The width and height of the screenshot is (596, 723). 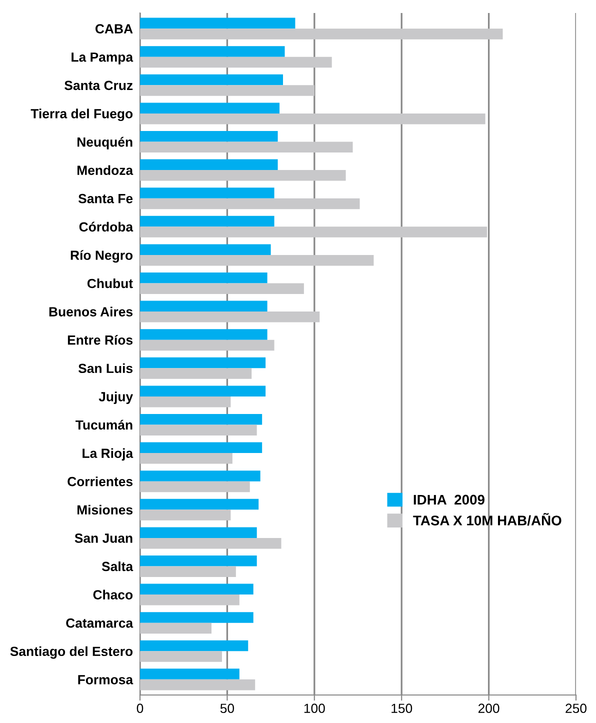 What do you see at coordinates (227, 709) in the screenshot?
I see `x-tick-label: 50` at bounding box center [227, 709].